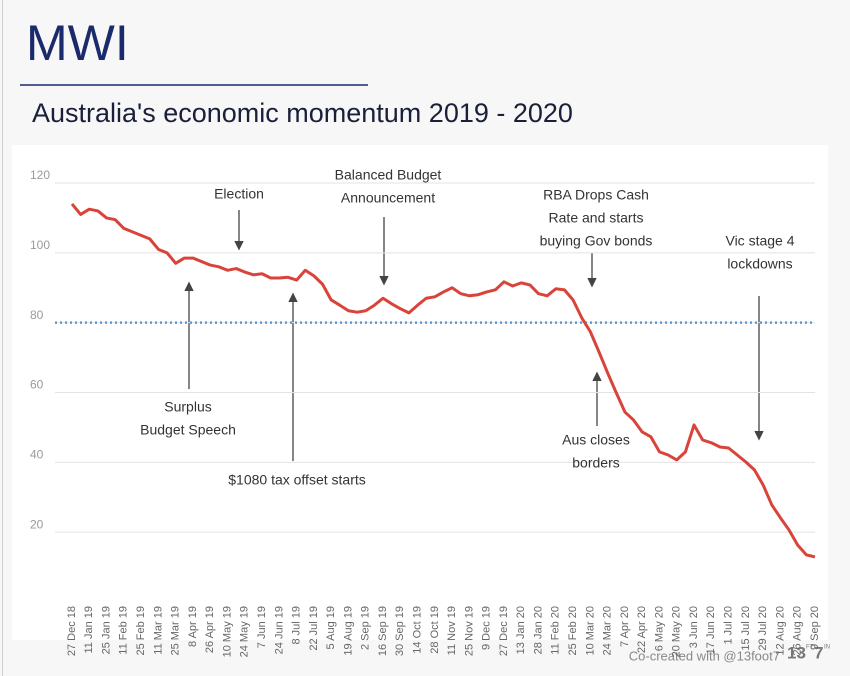 This screenshot has width=850, height=676. What do you see at coordinates (810, 648) in the screenshot?
I see `logo-text: FT` at bounding box center [810, 648].